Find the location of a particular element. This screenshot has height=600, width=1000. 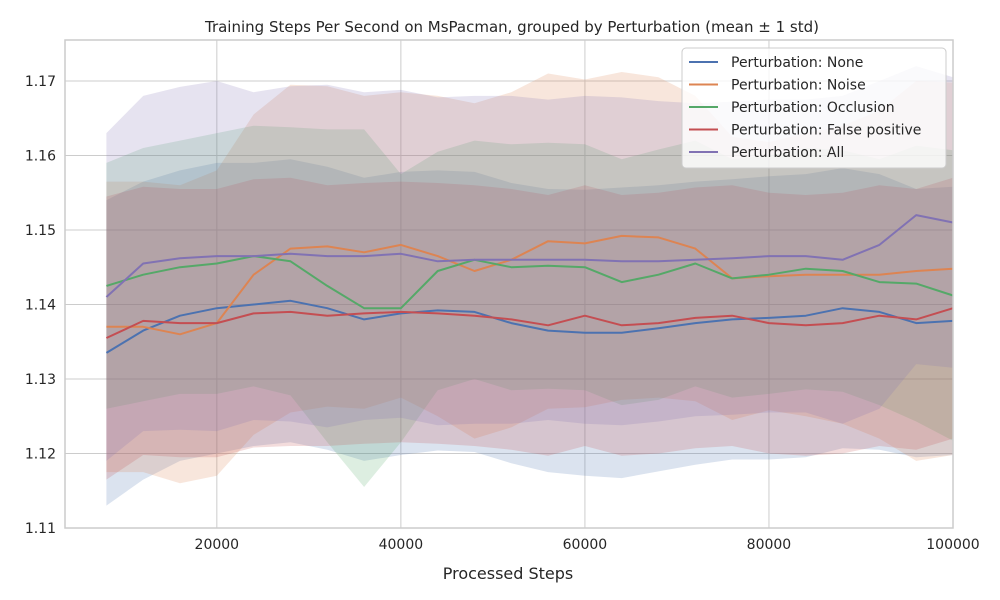

y-tick-label: 1.12 is located at coordinates (40, 454).